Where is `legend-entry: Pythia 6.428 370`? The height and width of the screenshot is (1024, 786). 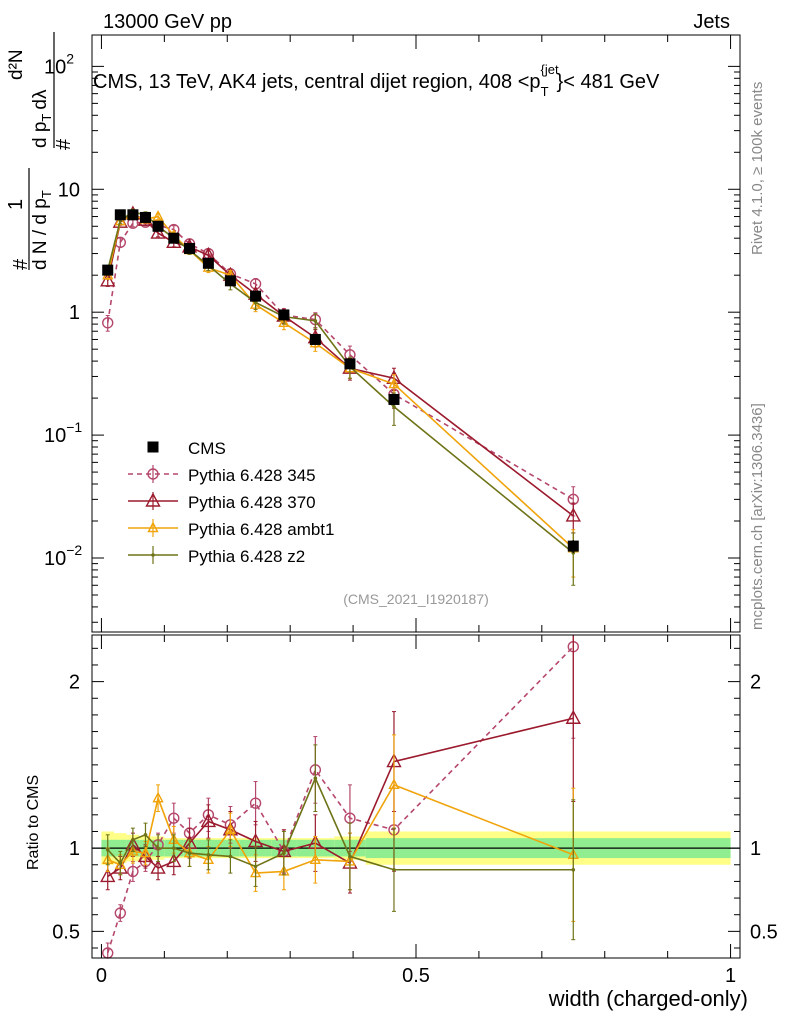 legend-entry: Pythia 6.428 370 is located at coordinates (222, 502).